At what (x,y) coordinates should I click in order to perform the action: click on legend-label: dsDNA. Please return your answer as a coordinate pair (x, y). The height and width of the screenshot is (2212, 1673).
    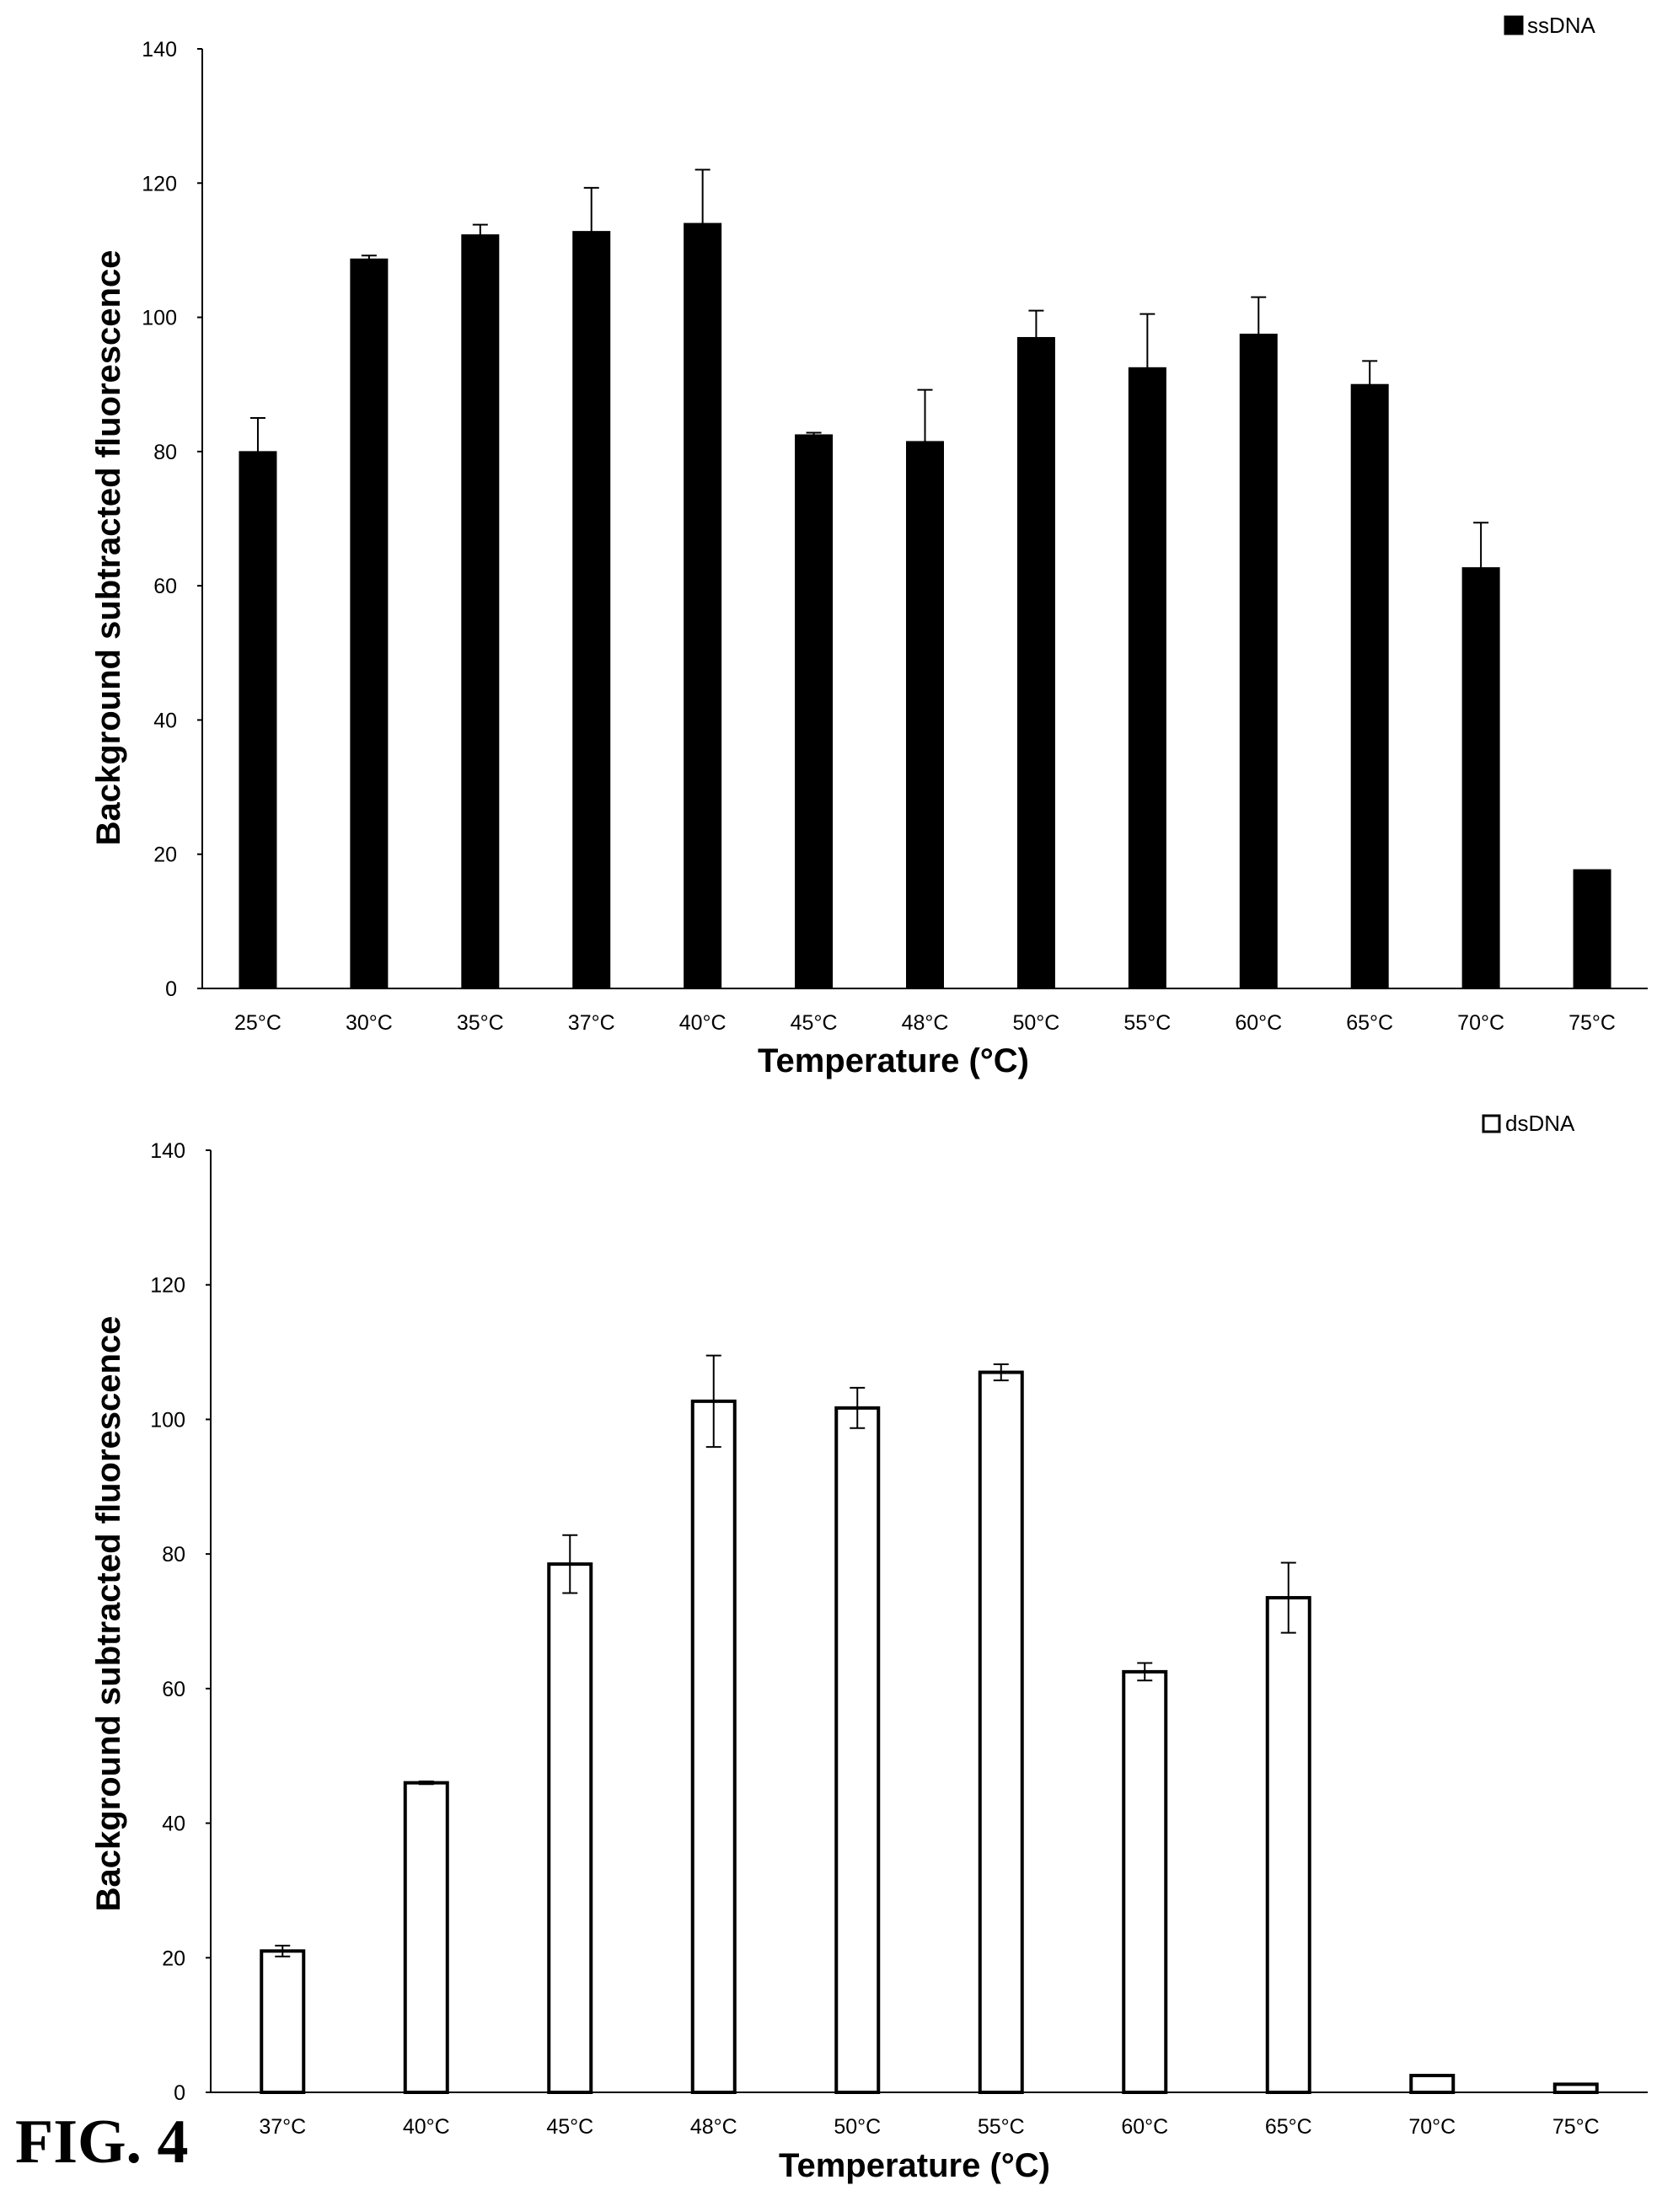
    Looking at the image, I should click on (1540, 1124).